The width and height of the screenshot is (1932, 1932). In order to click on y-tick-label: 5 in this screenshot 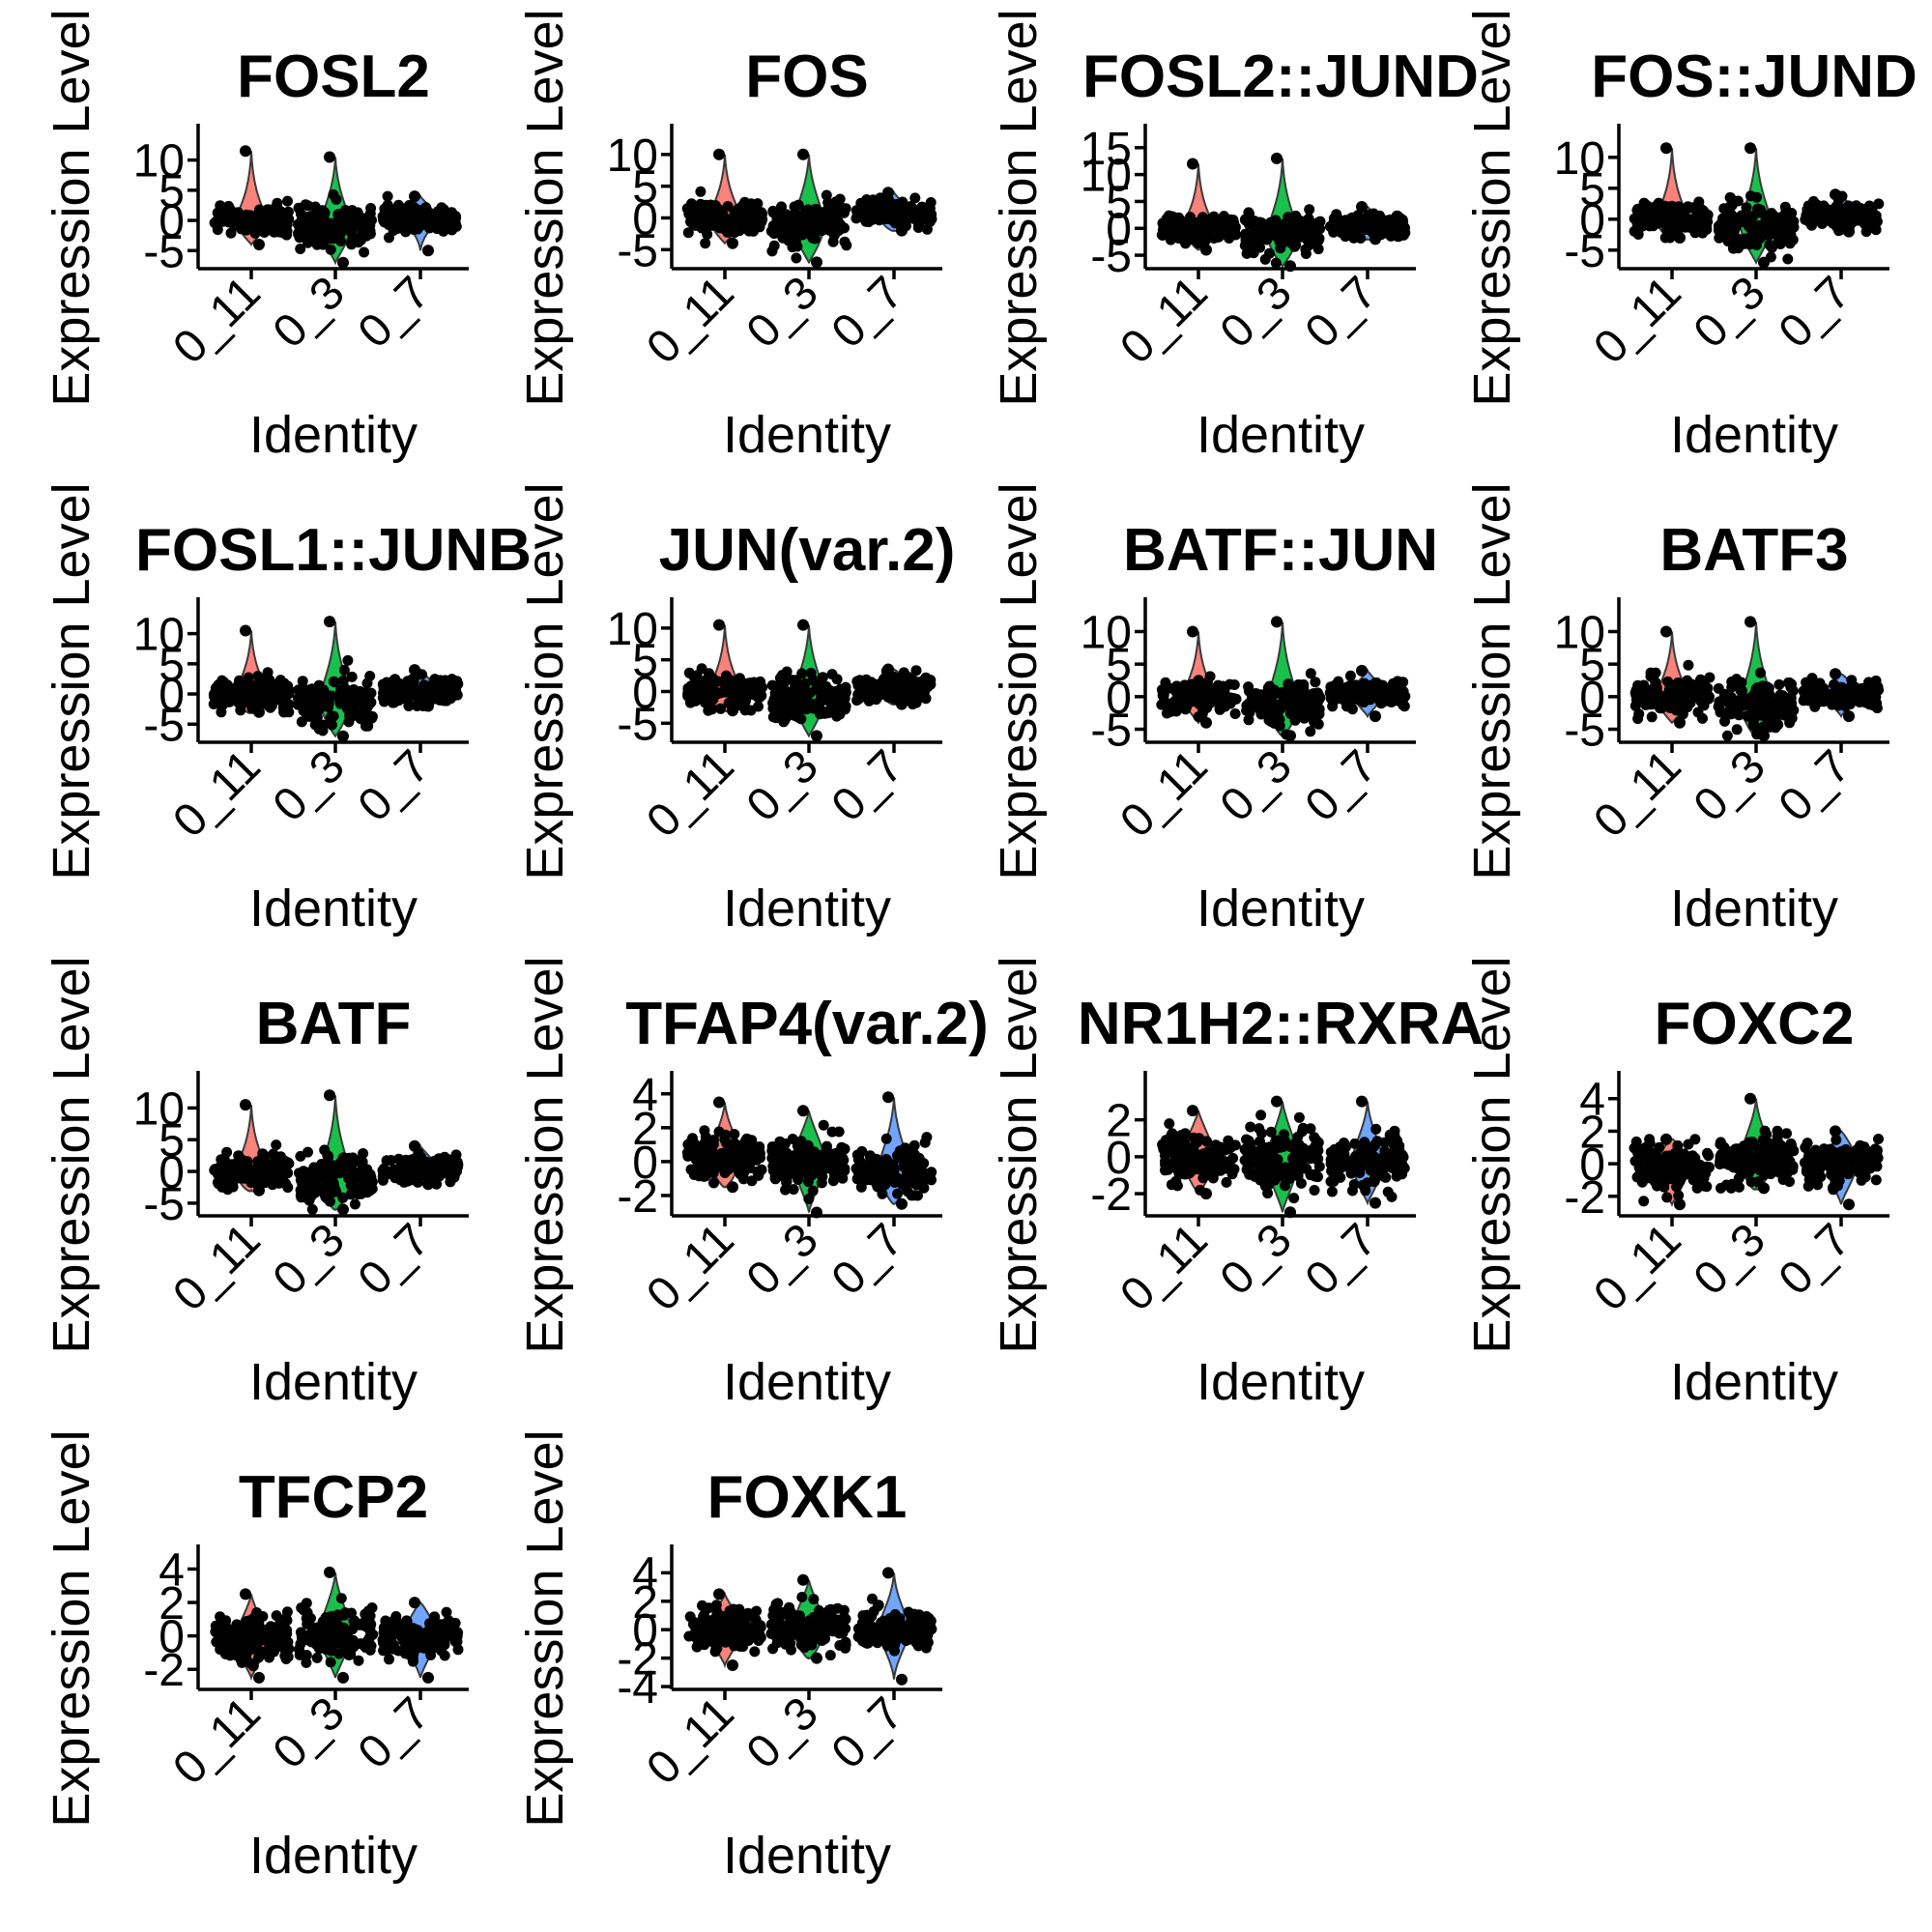, I will do `click(1119, 202)`.